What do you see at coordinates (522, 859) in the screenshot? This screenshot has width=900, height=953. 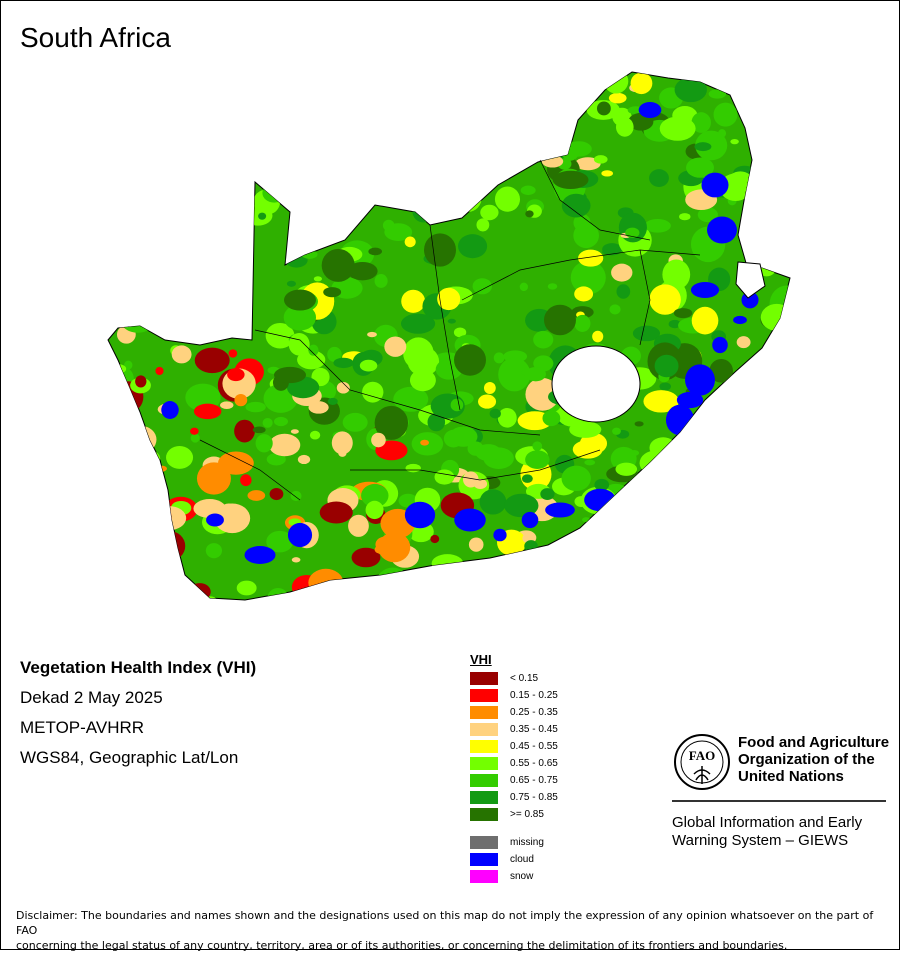 I see `legend-label: cloud` at bounding box center [522, 859].